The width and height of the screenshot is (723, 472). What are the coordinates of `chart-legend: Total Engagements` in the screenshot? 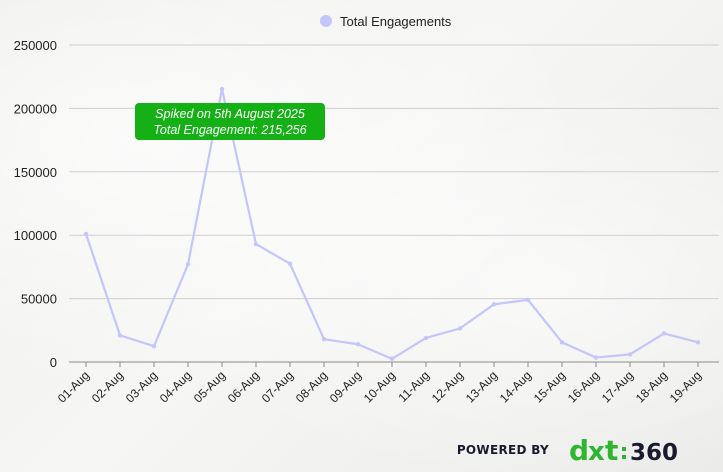 It's located at (386, 21).